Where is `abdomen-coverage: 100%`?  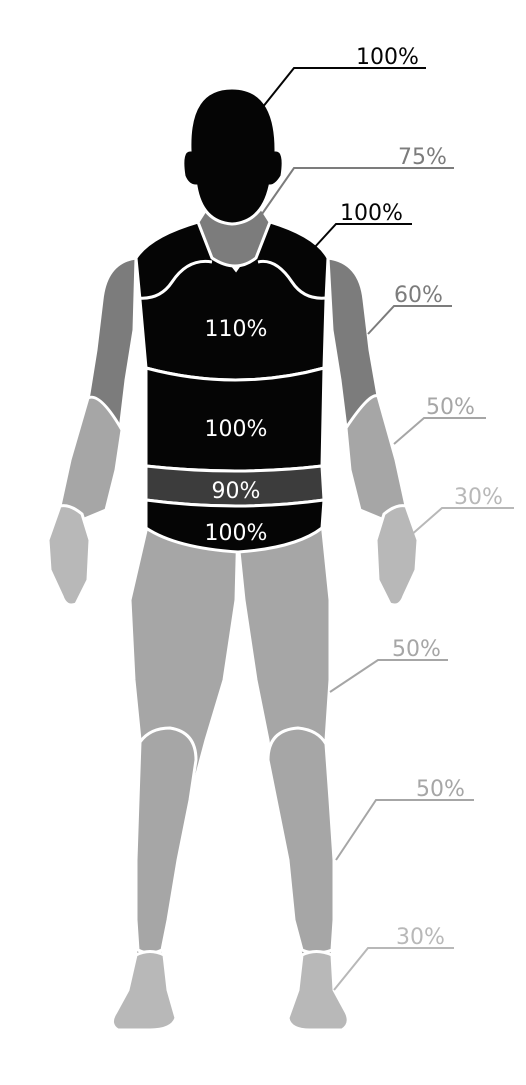 abdomen-coverage: 100% is located at coordinates (236, 429).